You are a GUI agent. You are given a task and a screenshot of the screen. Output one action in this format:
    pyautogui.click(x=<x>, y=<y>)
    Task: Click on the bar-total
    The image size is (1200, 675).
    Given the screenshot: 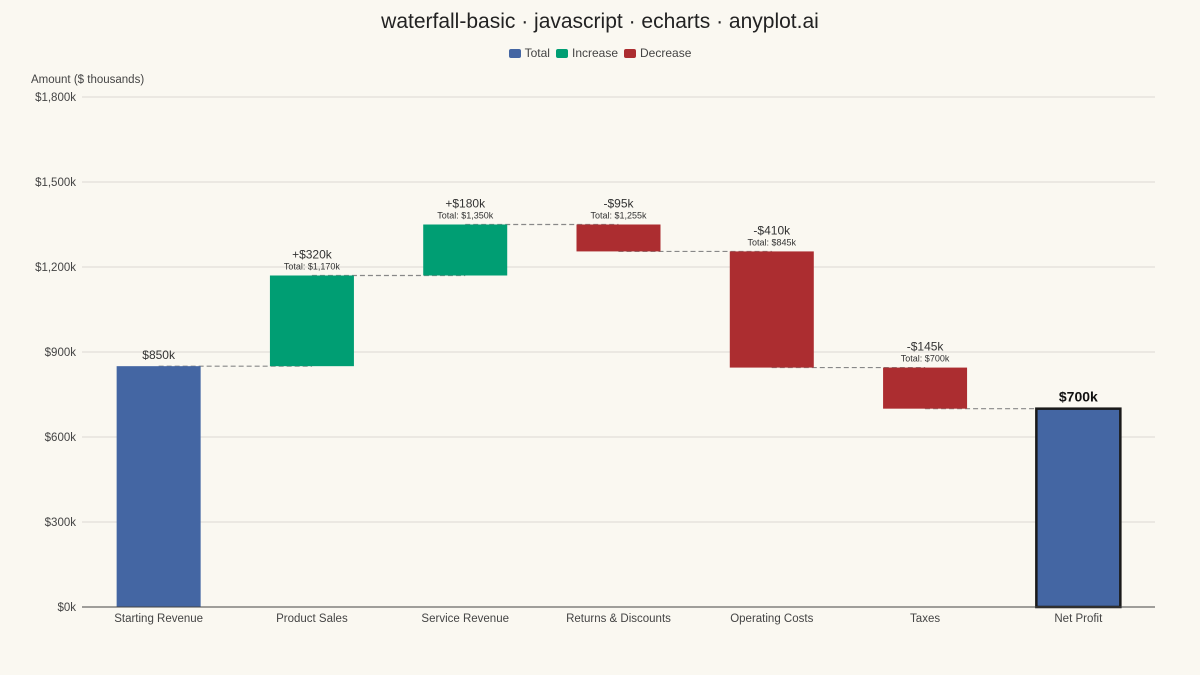 What is the action you would take?
    pyautogui.click(x=158, y=486)
    